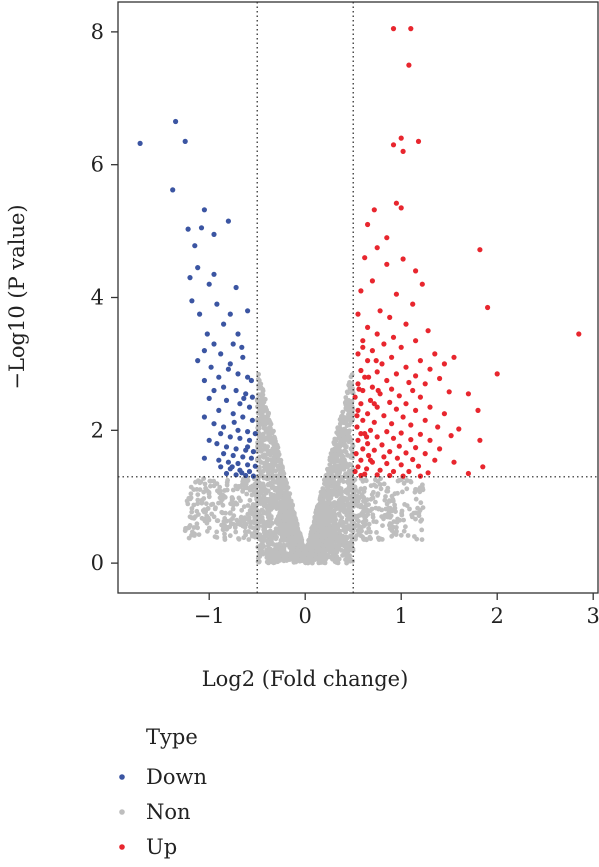 This screenshot has width=599, height=867. What do you see at coordinates (17, 296) in the screenshot?
I see `y-axis-label: −Log10 (P value)` at bounding box center [17, 296].